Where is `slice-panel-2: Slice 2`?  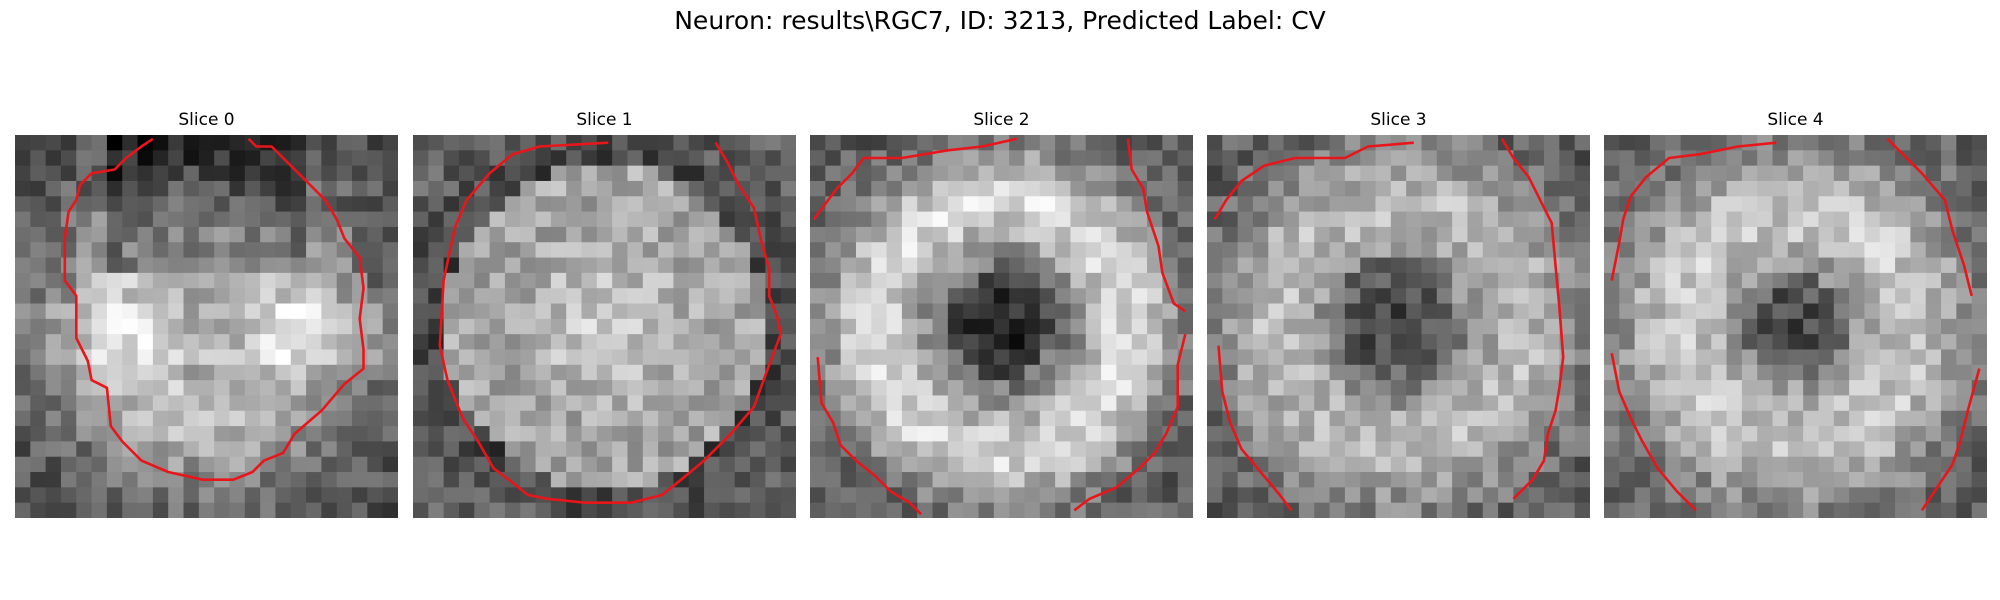 slice-panel-2: Slice 2 is located at coordinates (1001, 312).